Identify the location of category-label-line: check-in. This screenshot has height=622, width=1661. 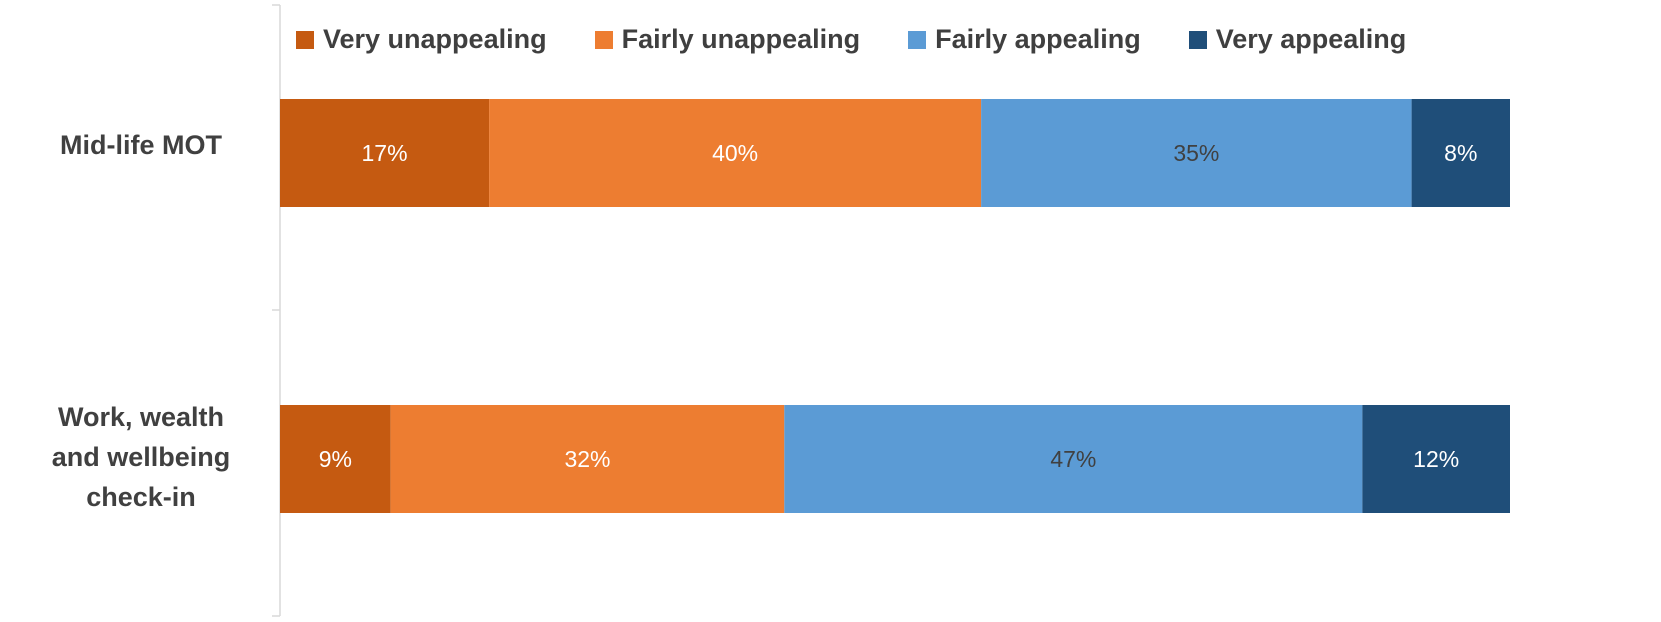
(141, 497).